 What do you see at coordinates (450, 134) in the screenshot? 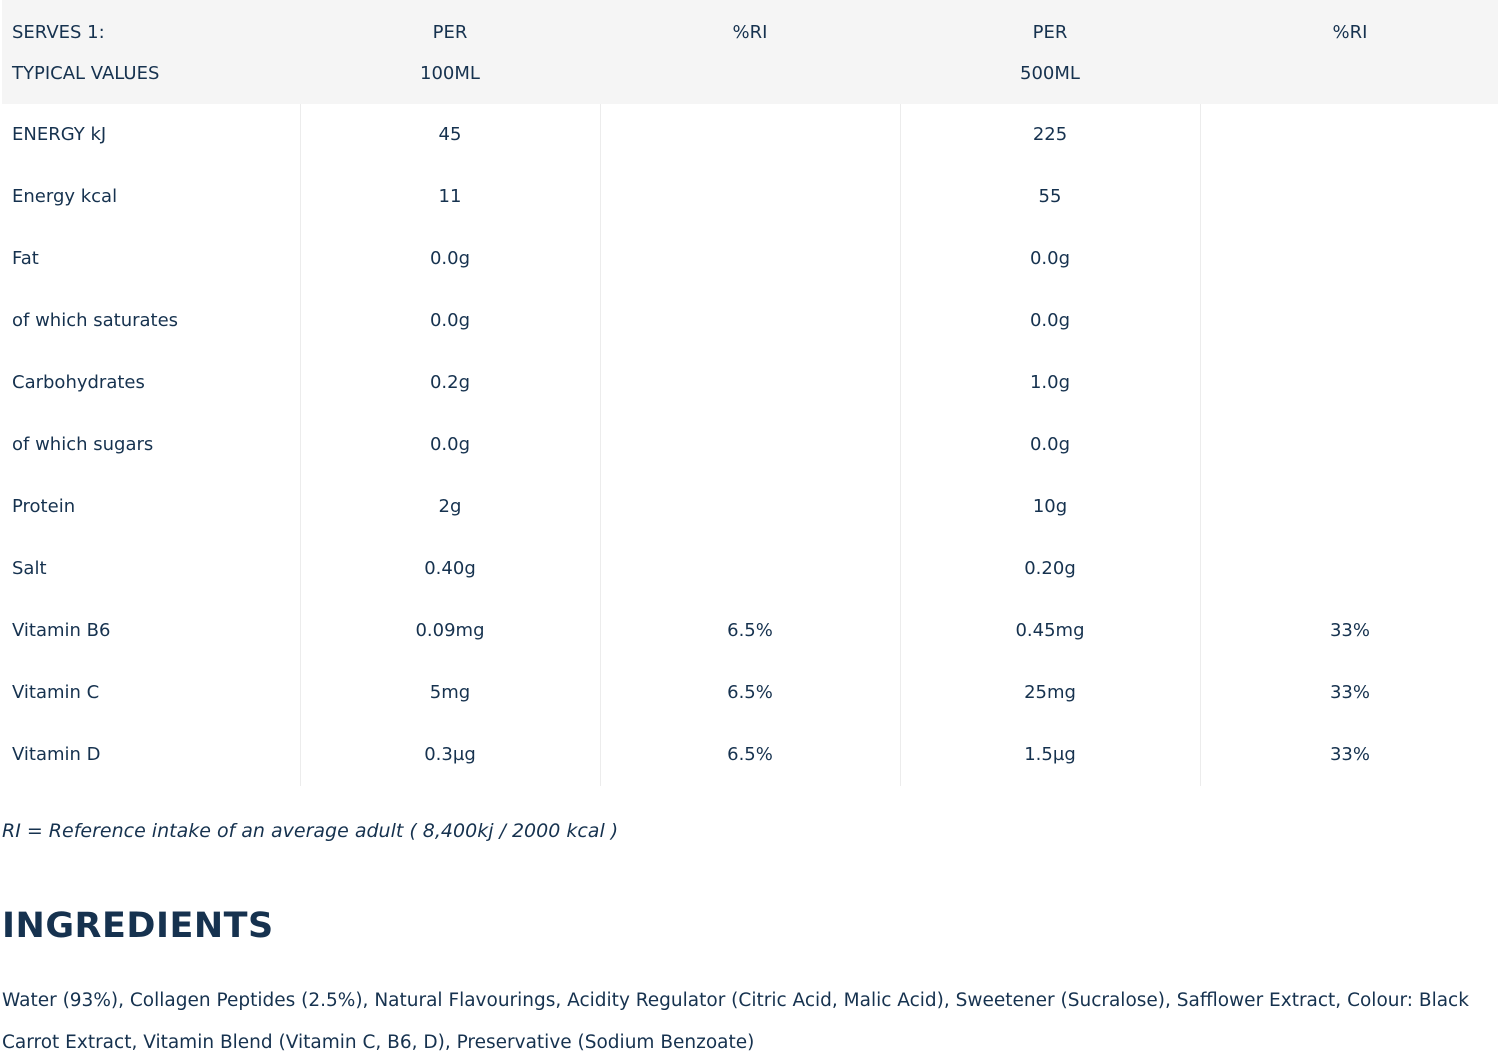
I see `cell-value: 45` at bounding box center [450, 134].